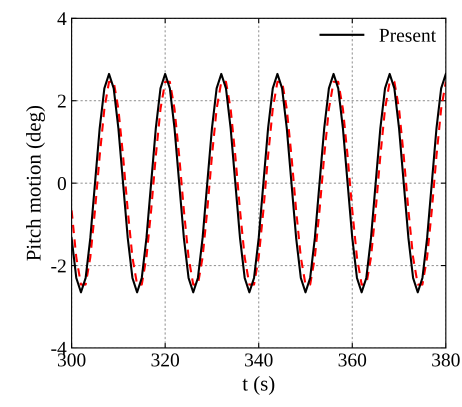 The image size is (462, 407). Describe the element at coordinates (35, 183) in the screenshot. I see `y-axis-title: Pitch motion (deg)` at that location.